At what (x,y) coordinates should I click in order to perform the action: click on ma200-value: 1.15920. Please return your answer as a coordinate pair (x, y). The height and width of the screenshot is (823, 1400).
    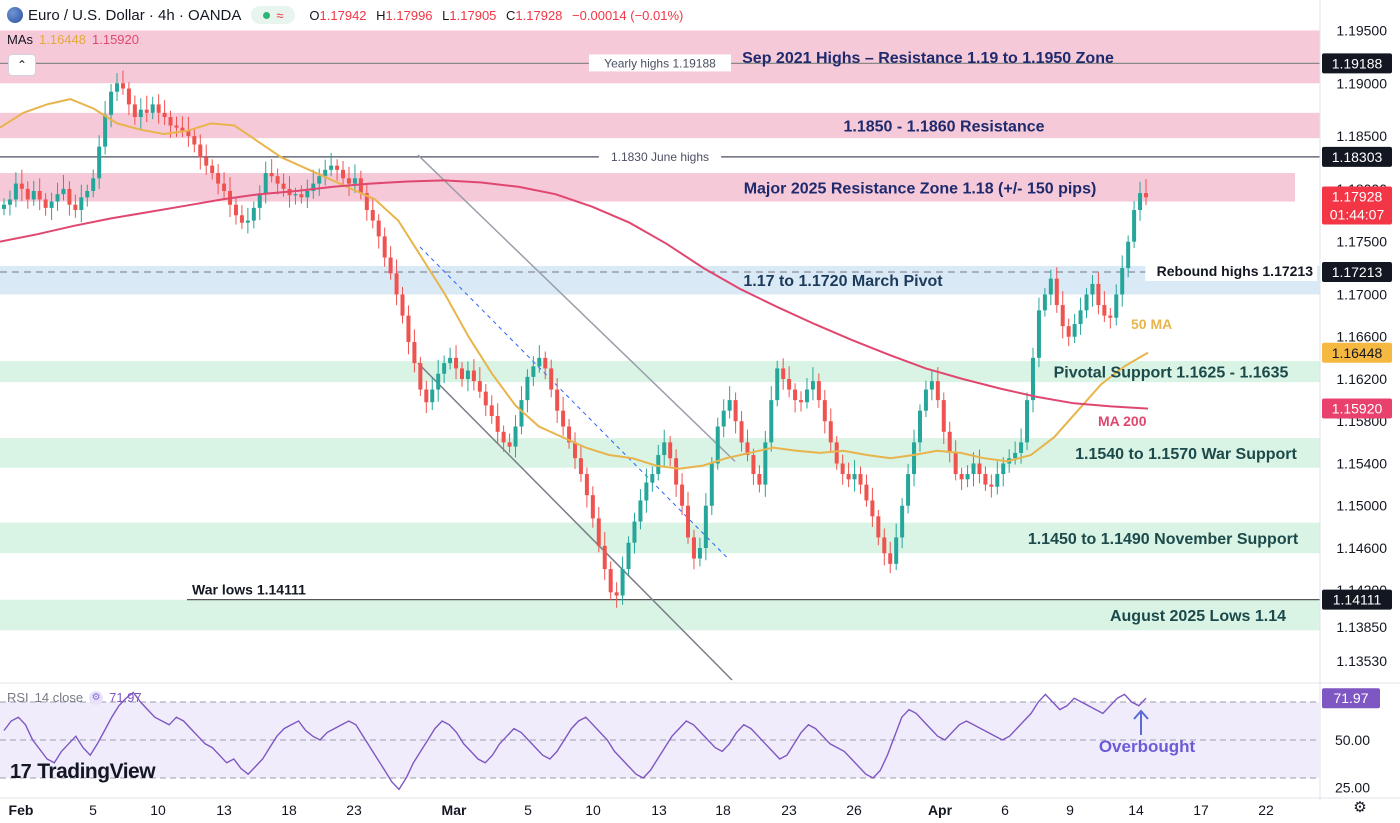
    Looking at the image, I should click on (115, 39).